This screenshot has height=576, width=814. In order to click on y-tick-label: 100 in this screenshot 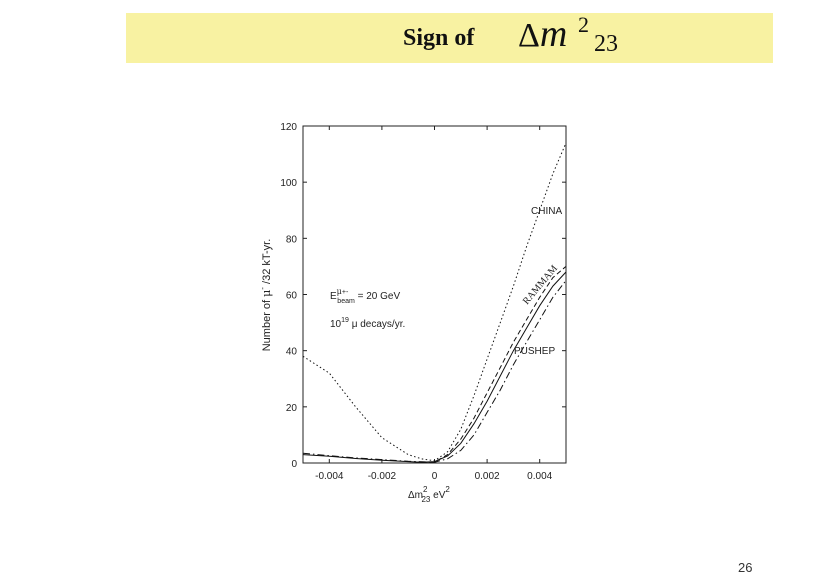, I will do `click(288, 183)`.